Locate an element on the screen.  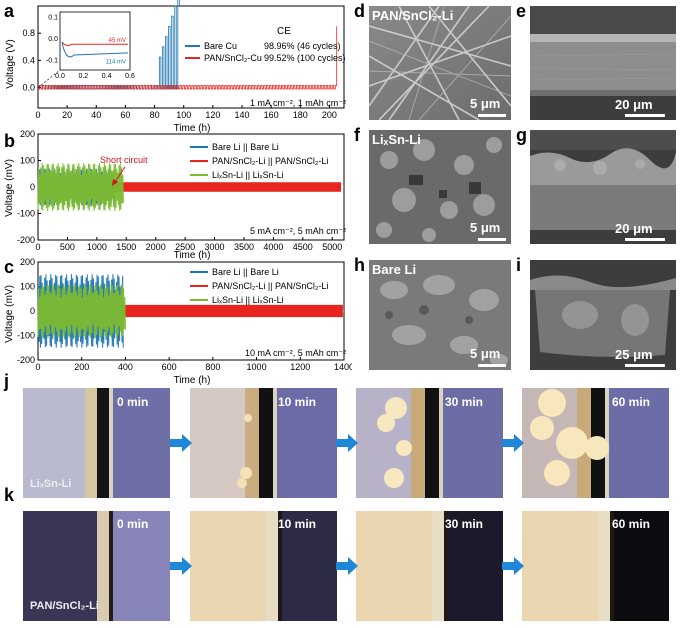
inset-x-tick-label: 0.4 is located at coordinates (107, 76).